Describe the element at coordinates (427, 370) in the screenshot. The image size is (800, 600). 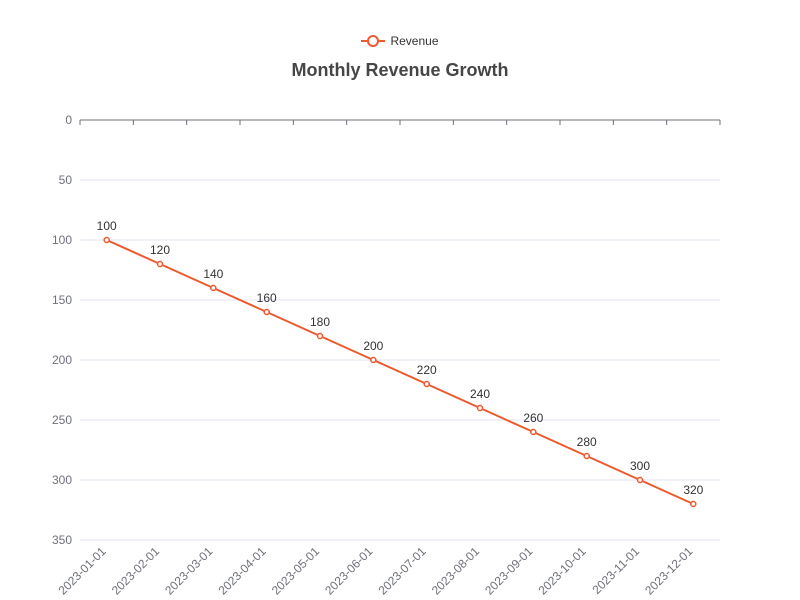
I see `data-label: 220` at that location.